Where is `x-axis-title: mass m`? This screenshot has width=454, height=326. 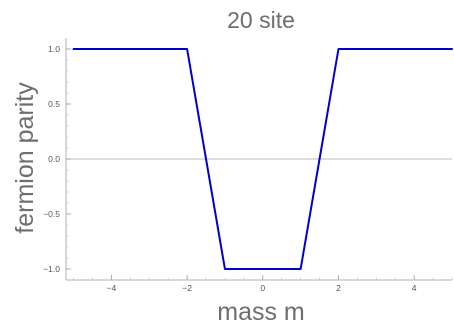 x-axis-title: mass m is located at coordinates (261, 312).